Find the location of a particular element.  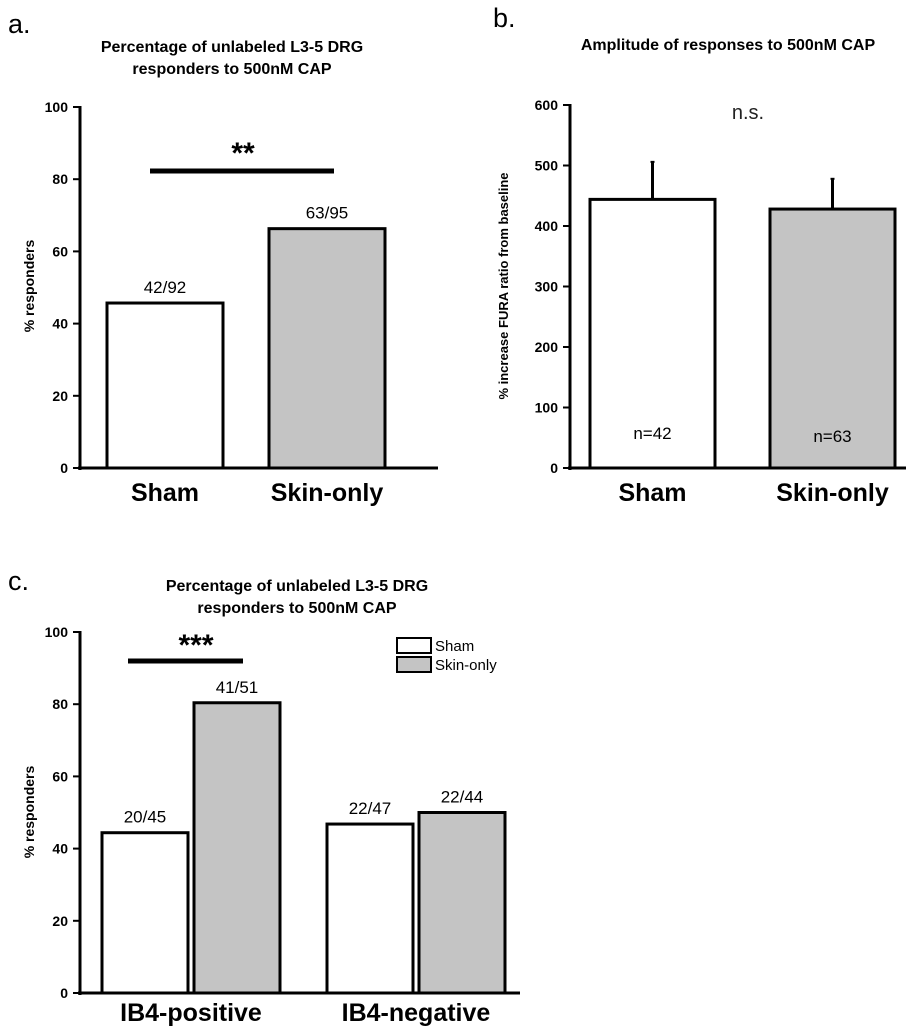

panel-a-tick-label-100: 100 is located at coordinates (57, 107).